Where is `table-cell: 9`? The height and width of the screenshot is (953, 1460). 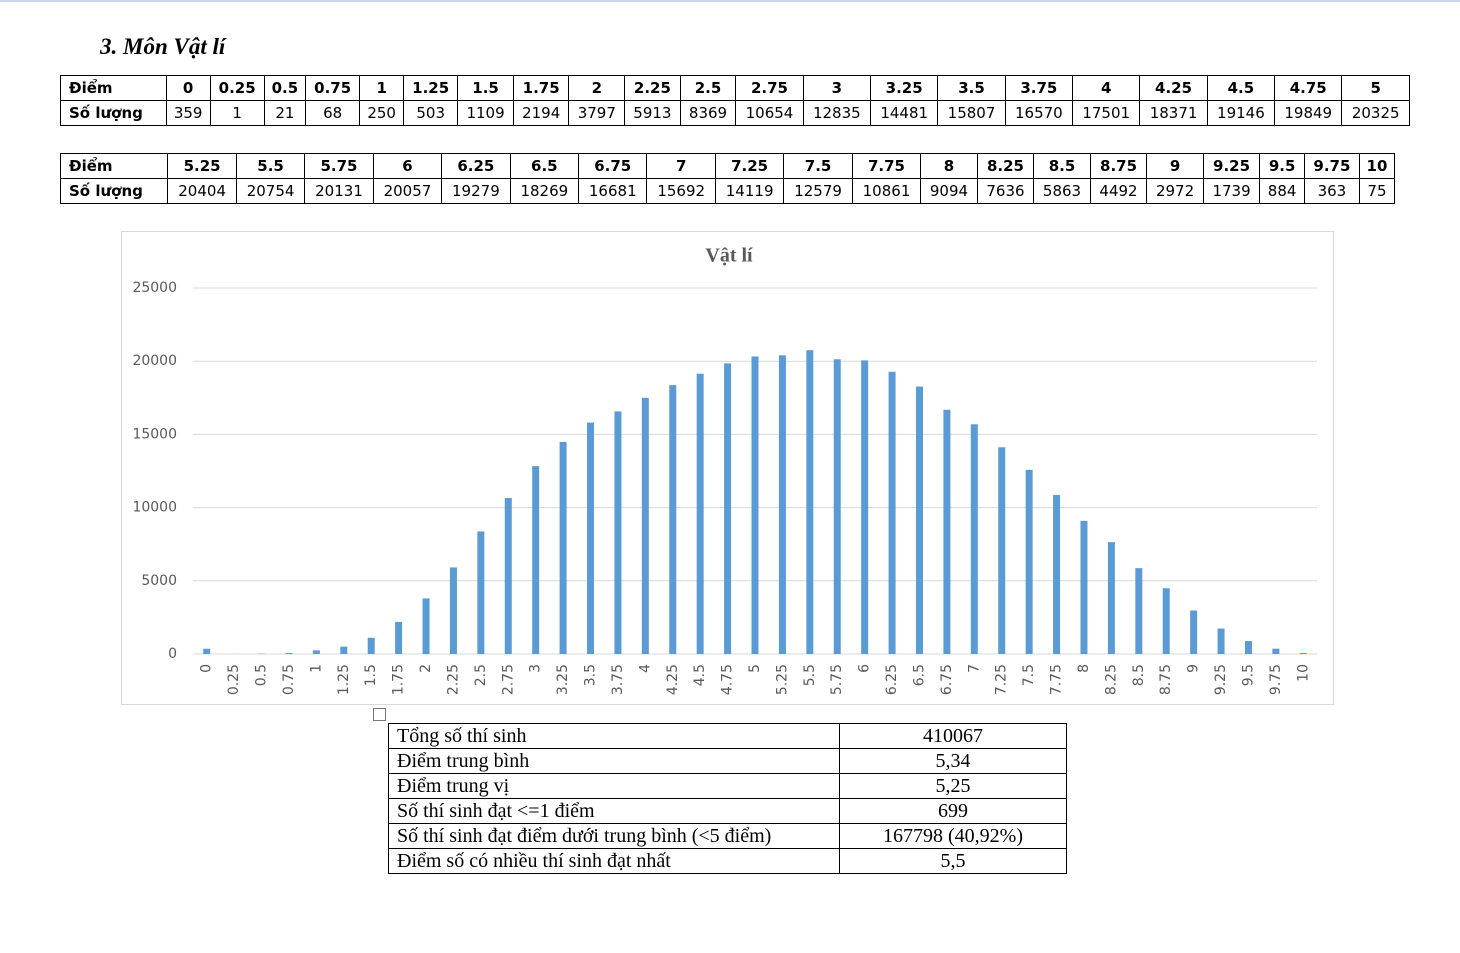 table-cell: 9 is located at coordinates (1175, 166).